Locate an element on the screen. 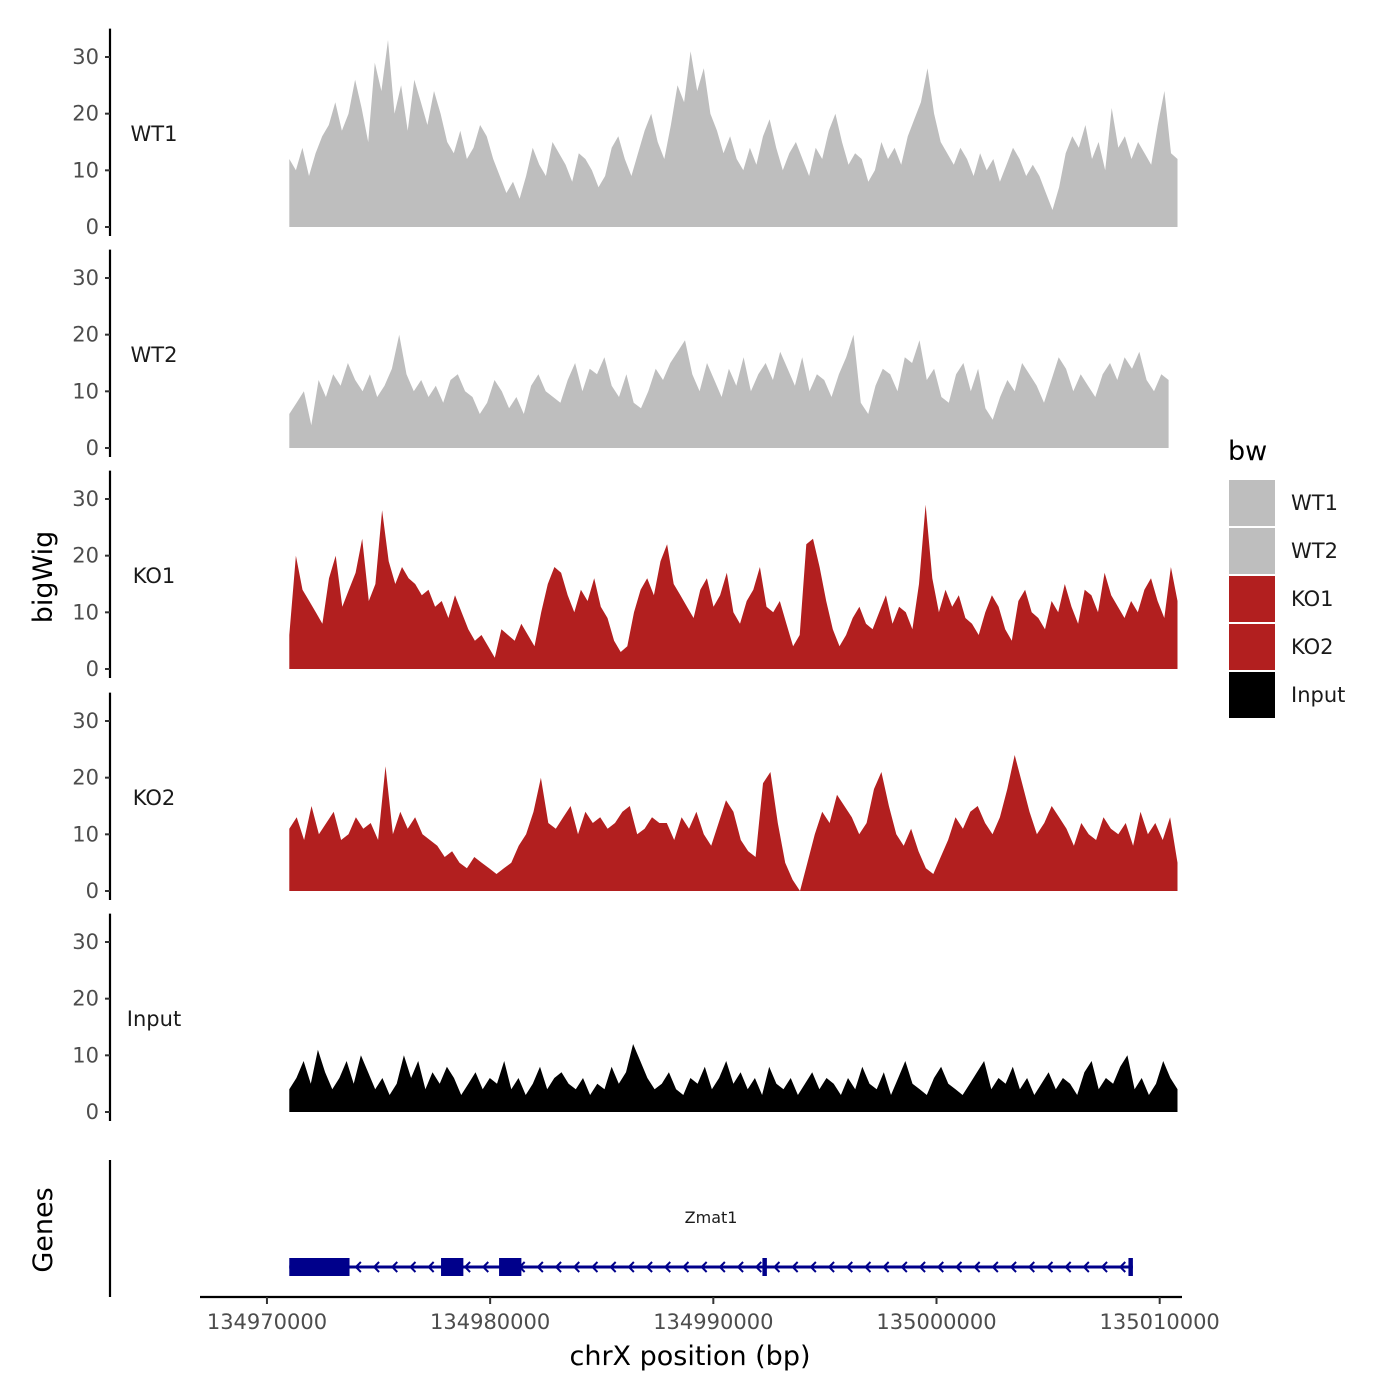 Image resolution: width=1400 pixels, height=1400 pixels. y-axis-title: bigWig is located at coordinates (43, 577).